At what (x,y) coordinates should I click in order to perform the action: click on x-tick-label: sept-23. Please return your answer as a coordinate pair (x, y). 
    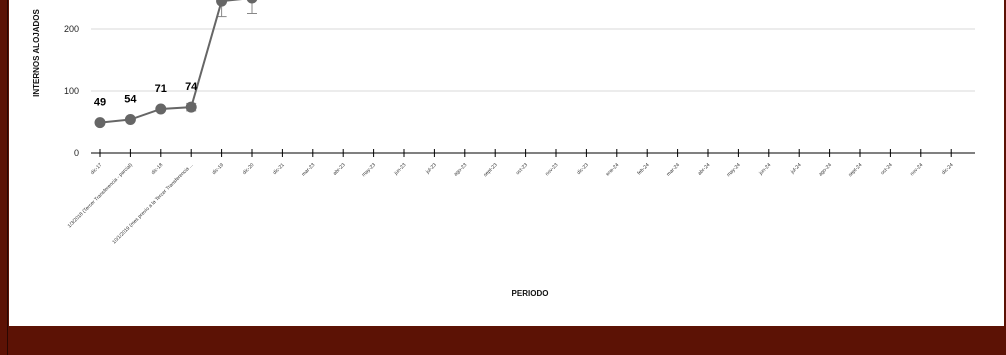
    Looking at the image, I should click on (491, 170).